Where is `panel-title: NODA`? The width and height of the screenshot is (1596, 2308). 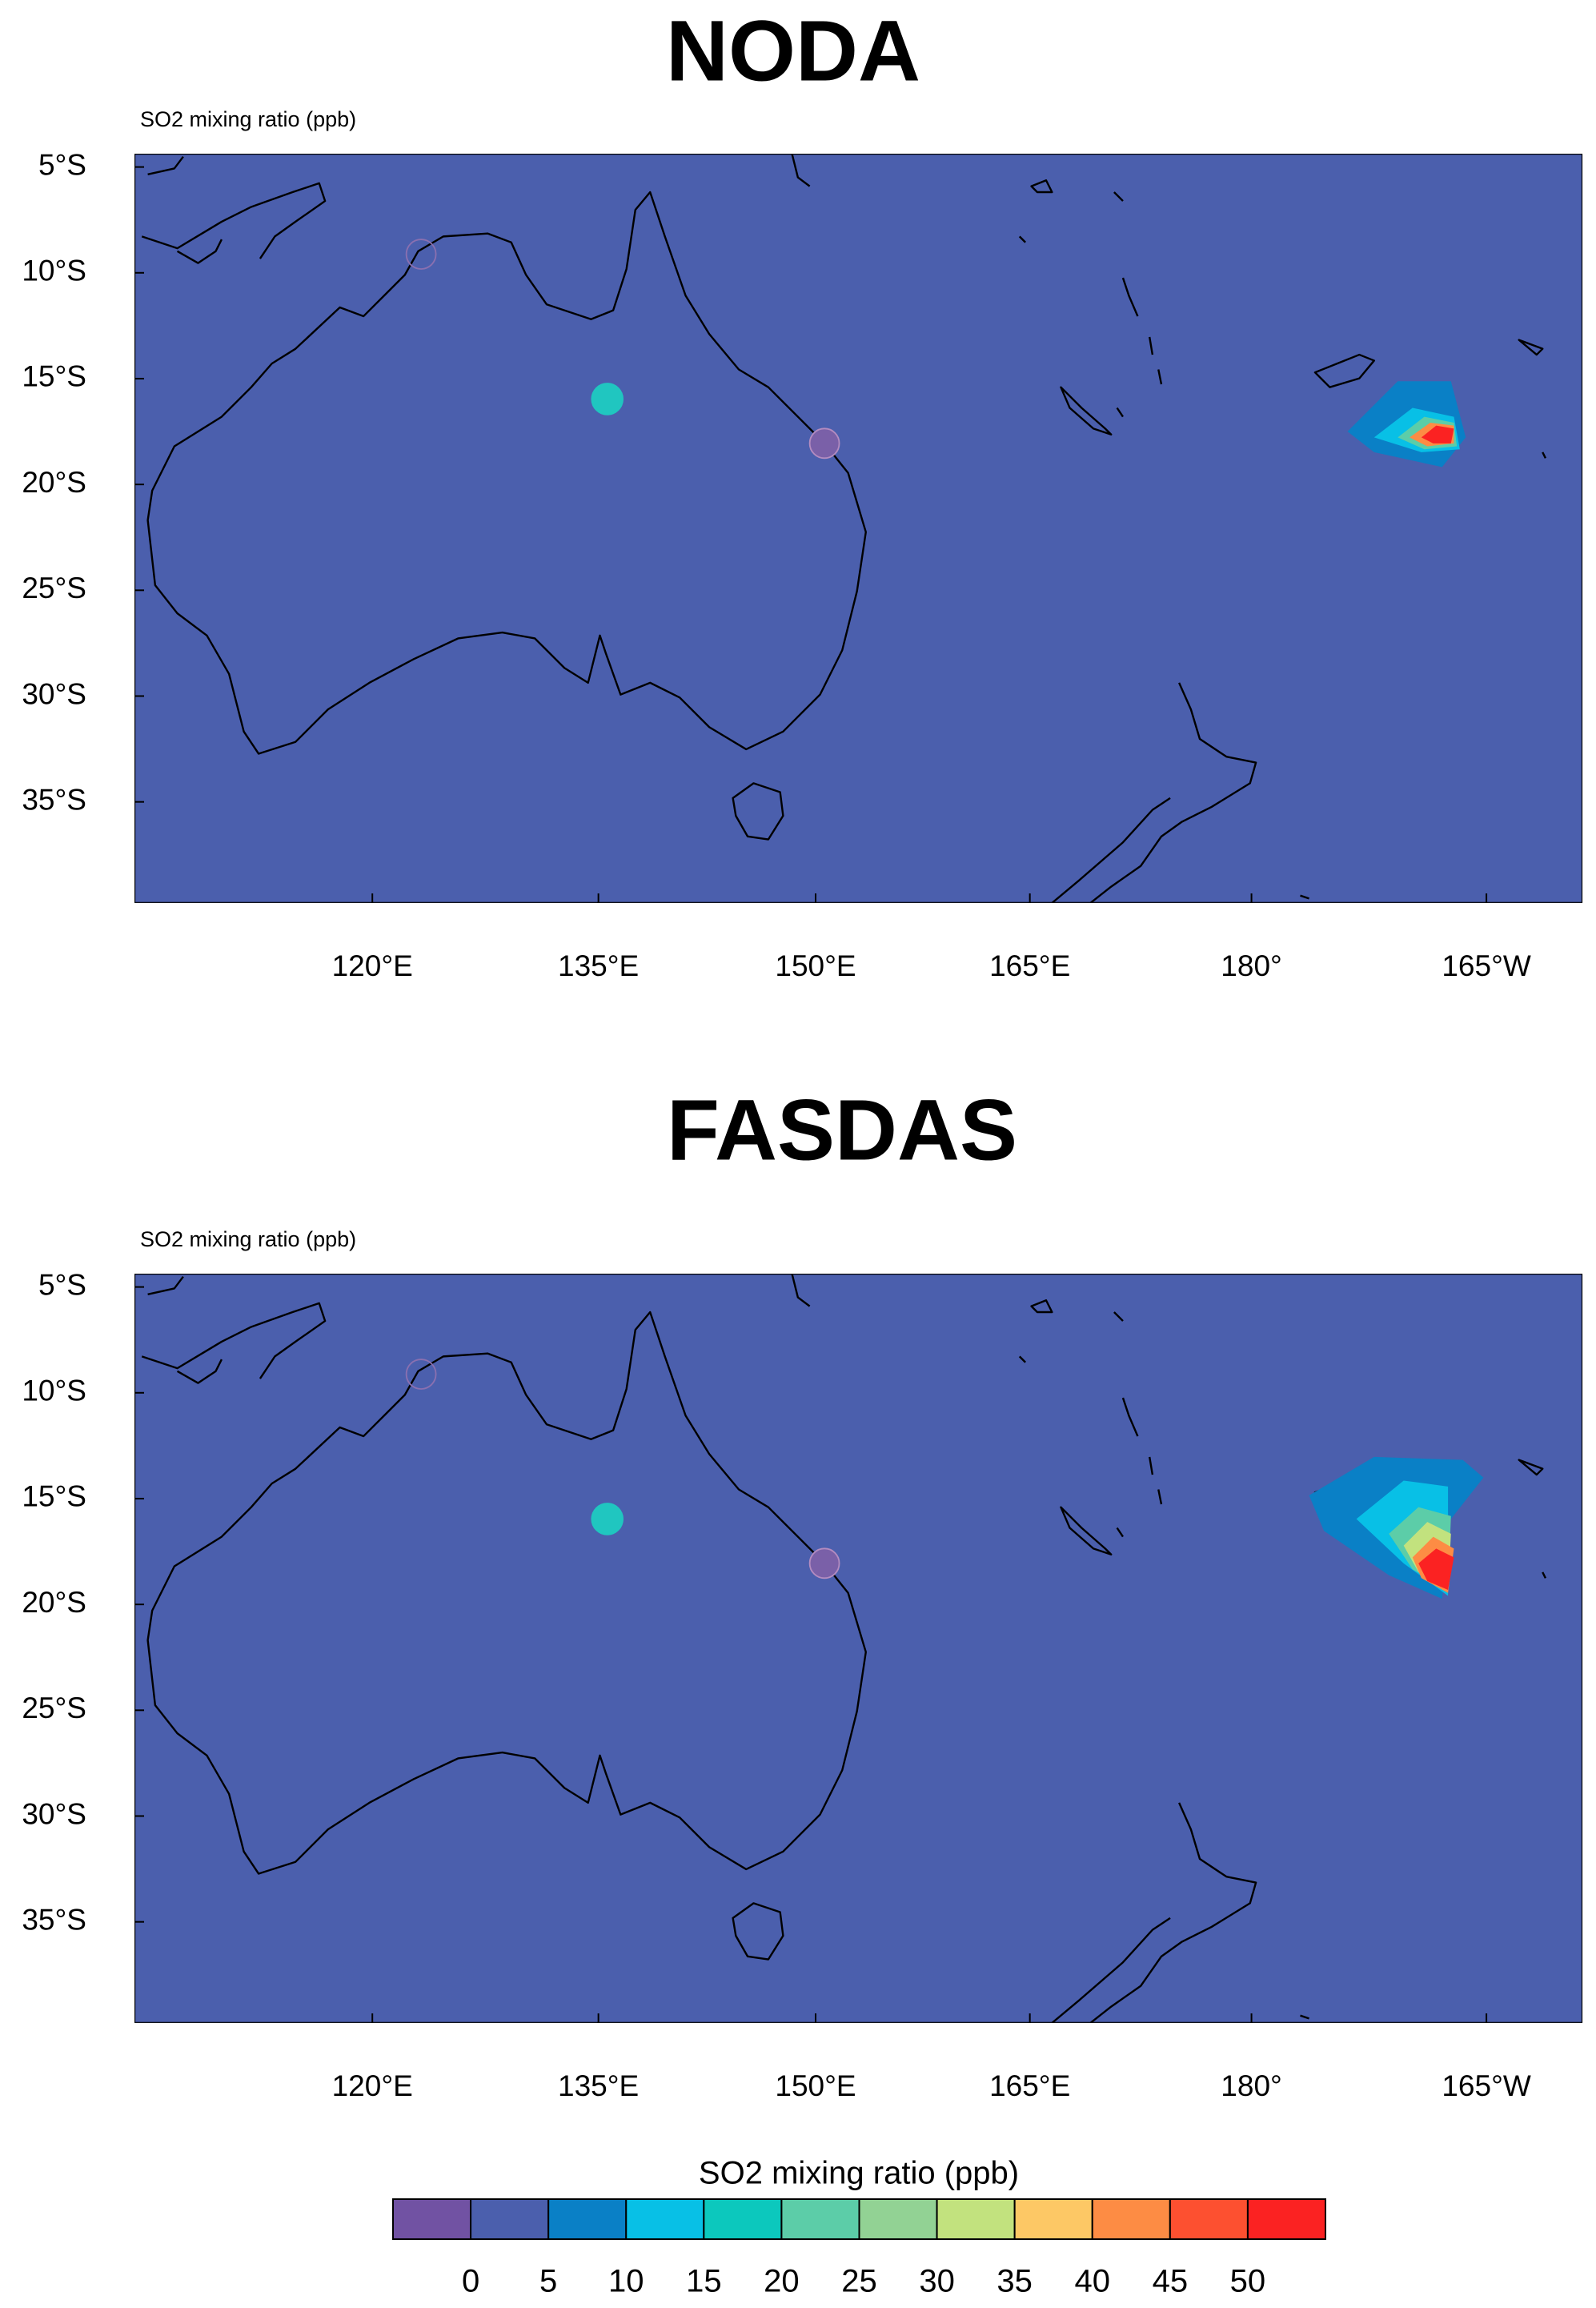
panel-title: NODA is located at coordinates (793, 50).